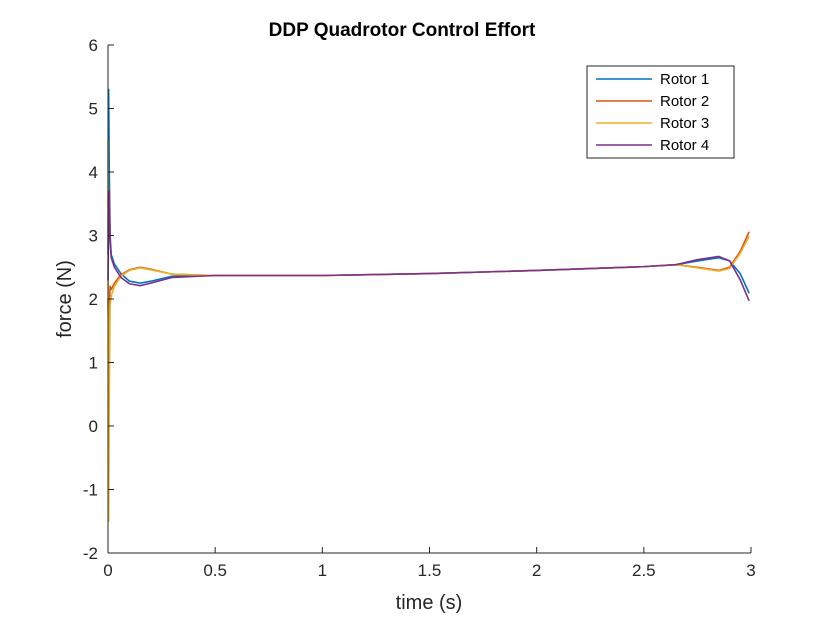  I want to click on y-tick-label: 6, so click(93, 45).